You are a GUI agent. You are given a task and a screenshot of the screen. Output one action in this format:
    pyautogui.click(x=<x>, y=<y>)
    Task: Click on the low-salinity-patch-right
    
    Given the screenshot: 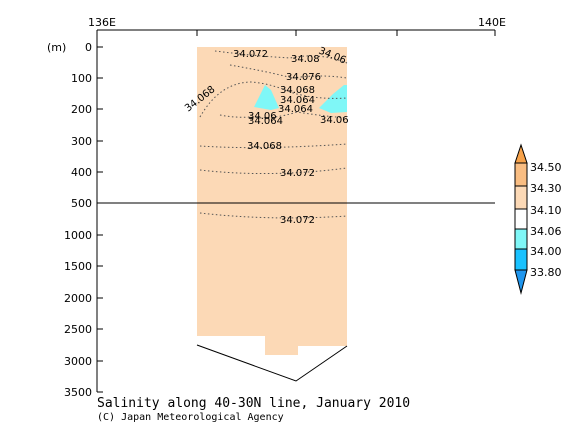 What is the action you would take?
    pyautogui.click(x=333, y=99)
    